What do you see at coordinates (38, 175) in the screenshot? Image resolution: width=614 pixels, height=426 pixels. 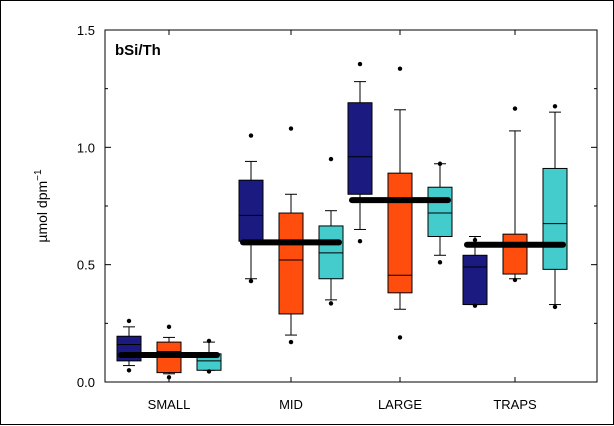 I see `y-axis-title-exponent: −1` at bounding box center [38, 175].